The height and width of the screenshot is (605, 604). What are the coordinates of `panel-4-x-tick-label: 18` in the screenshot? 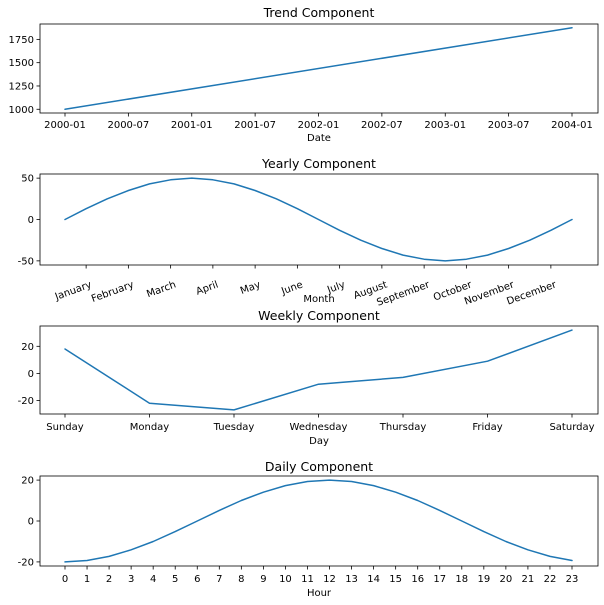 It's located at (461, 579).